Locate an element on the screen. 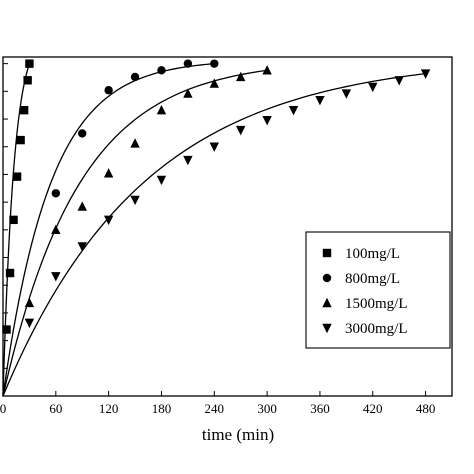 The height and width of the screenshot is (474, 474). x-tick-label: 120 is located at coordinates (109, 408).